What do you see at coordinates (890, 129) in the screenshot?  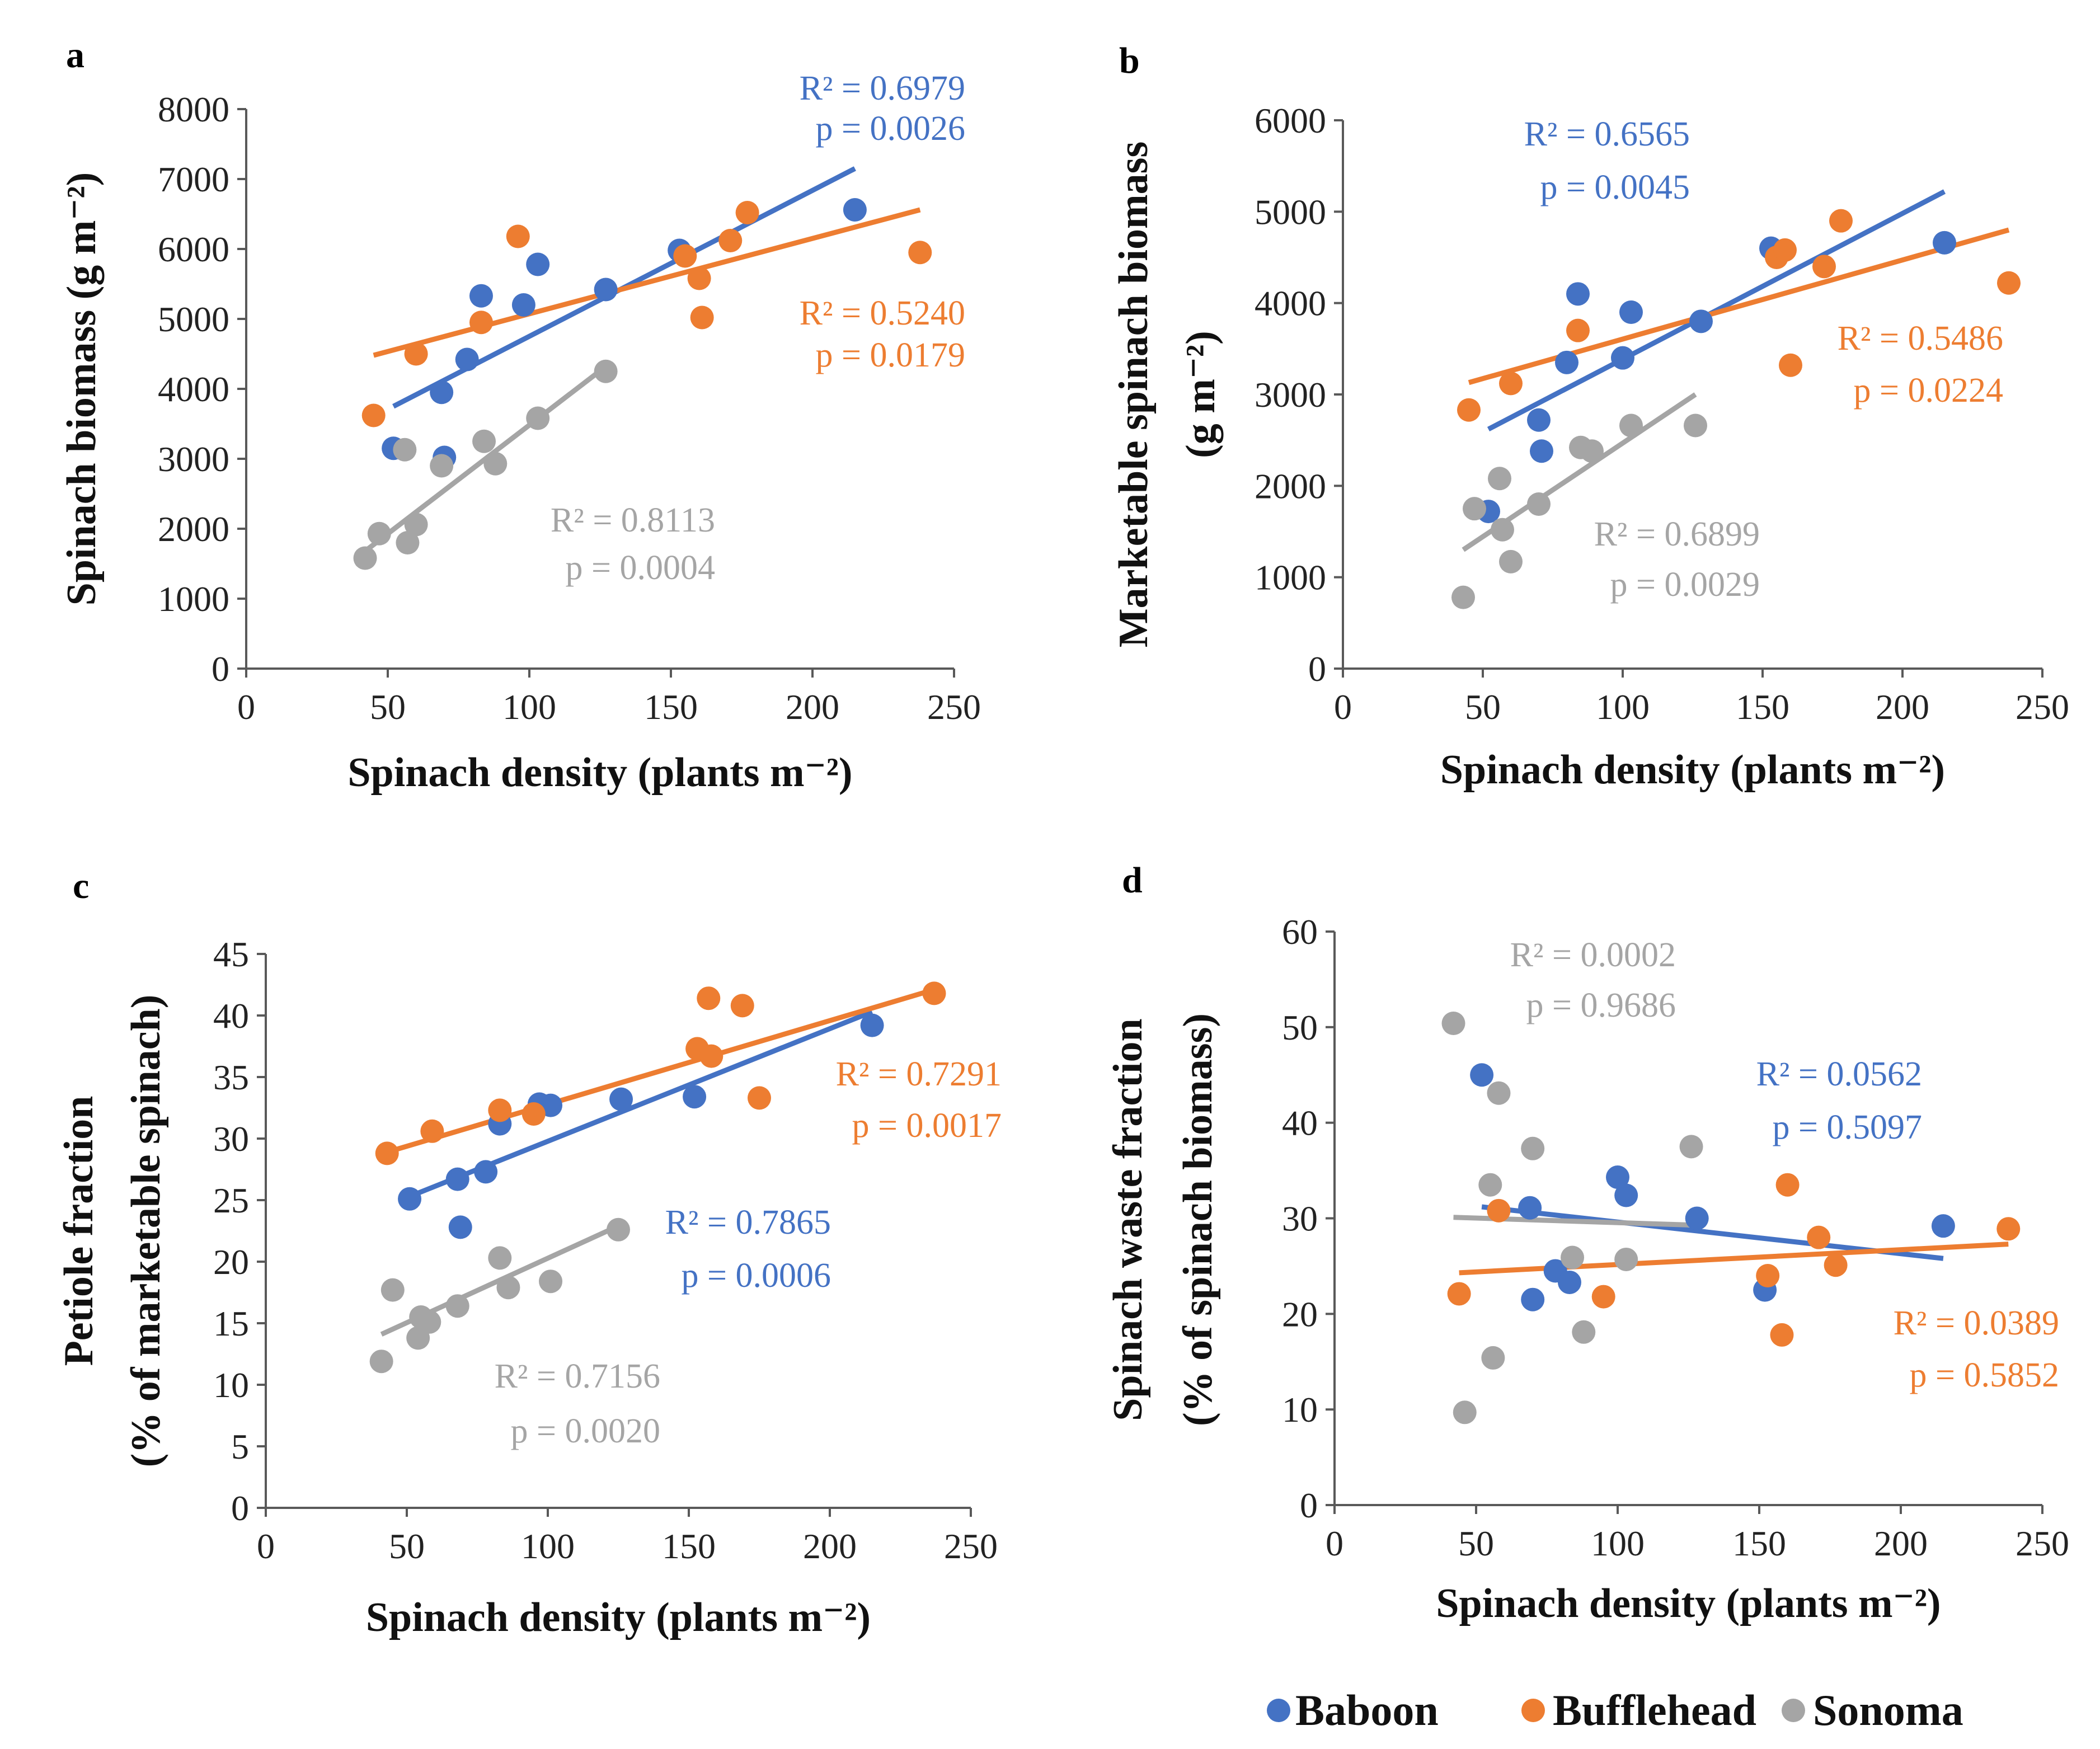 I see `p-value-label-baboon: p = 0.0026` at bounding box center [890, 129].